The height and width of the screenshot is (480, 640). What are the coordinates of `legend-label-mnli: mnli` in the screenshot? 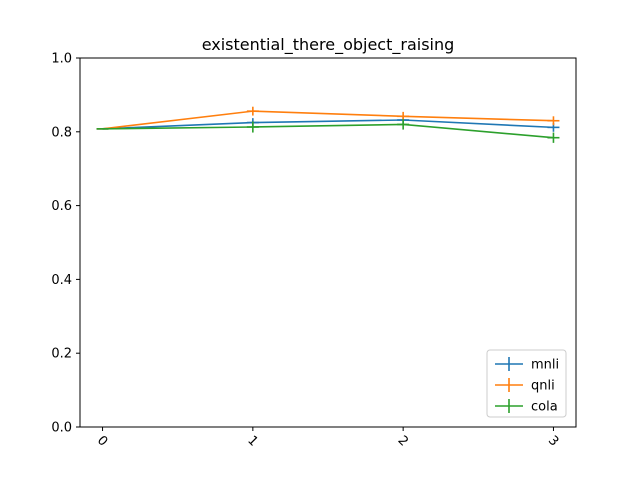 It's located at (545, 365).